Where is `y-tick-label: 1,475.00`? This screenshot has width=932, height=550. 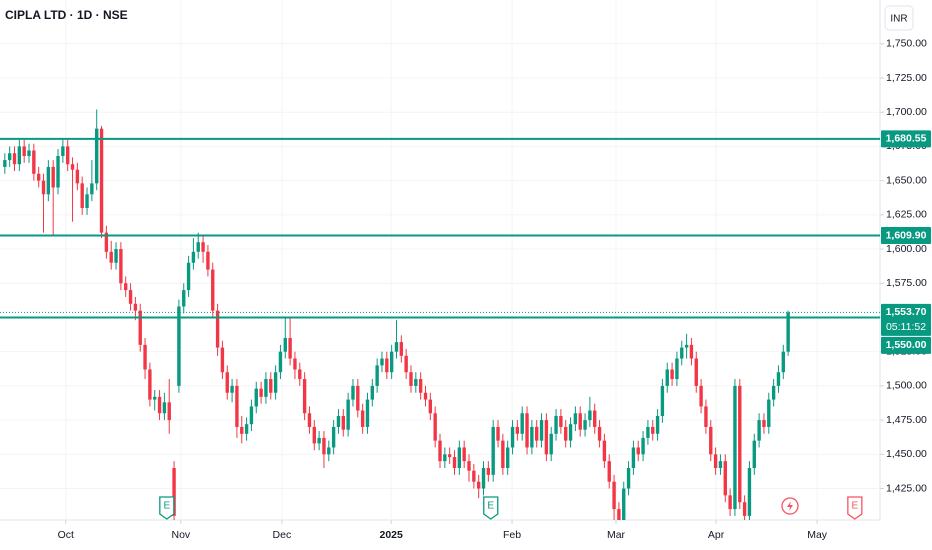
y-tick-label: 1,475.00 is located at coordinates (906, 420).